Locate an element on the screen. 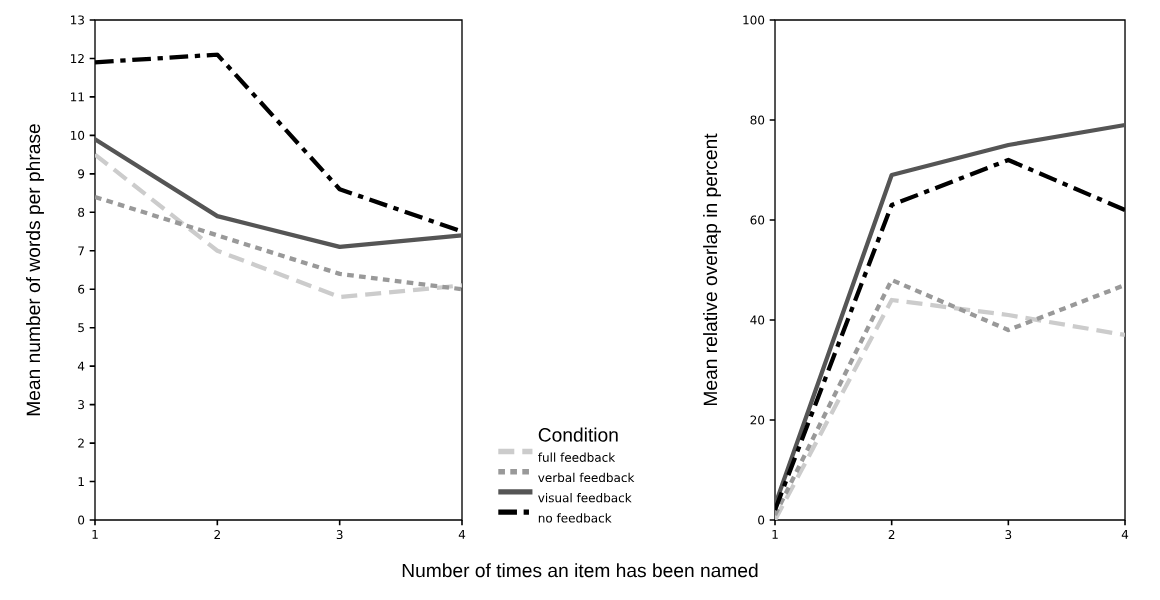 This screenshot has width=1160, height=600. y-tick-label: 1 is located at coordinates (81, 481).